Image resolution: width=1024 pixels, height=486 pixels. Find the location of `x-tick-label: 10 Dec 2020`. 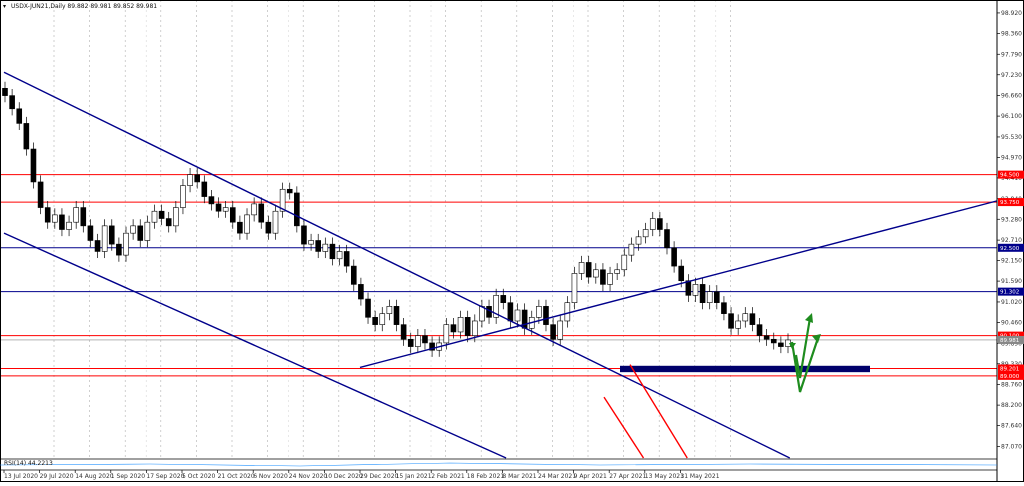

x-tick-label: 10 Dec 2020 is located at coordinates (343, 476).